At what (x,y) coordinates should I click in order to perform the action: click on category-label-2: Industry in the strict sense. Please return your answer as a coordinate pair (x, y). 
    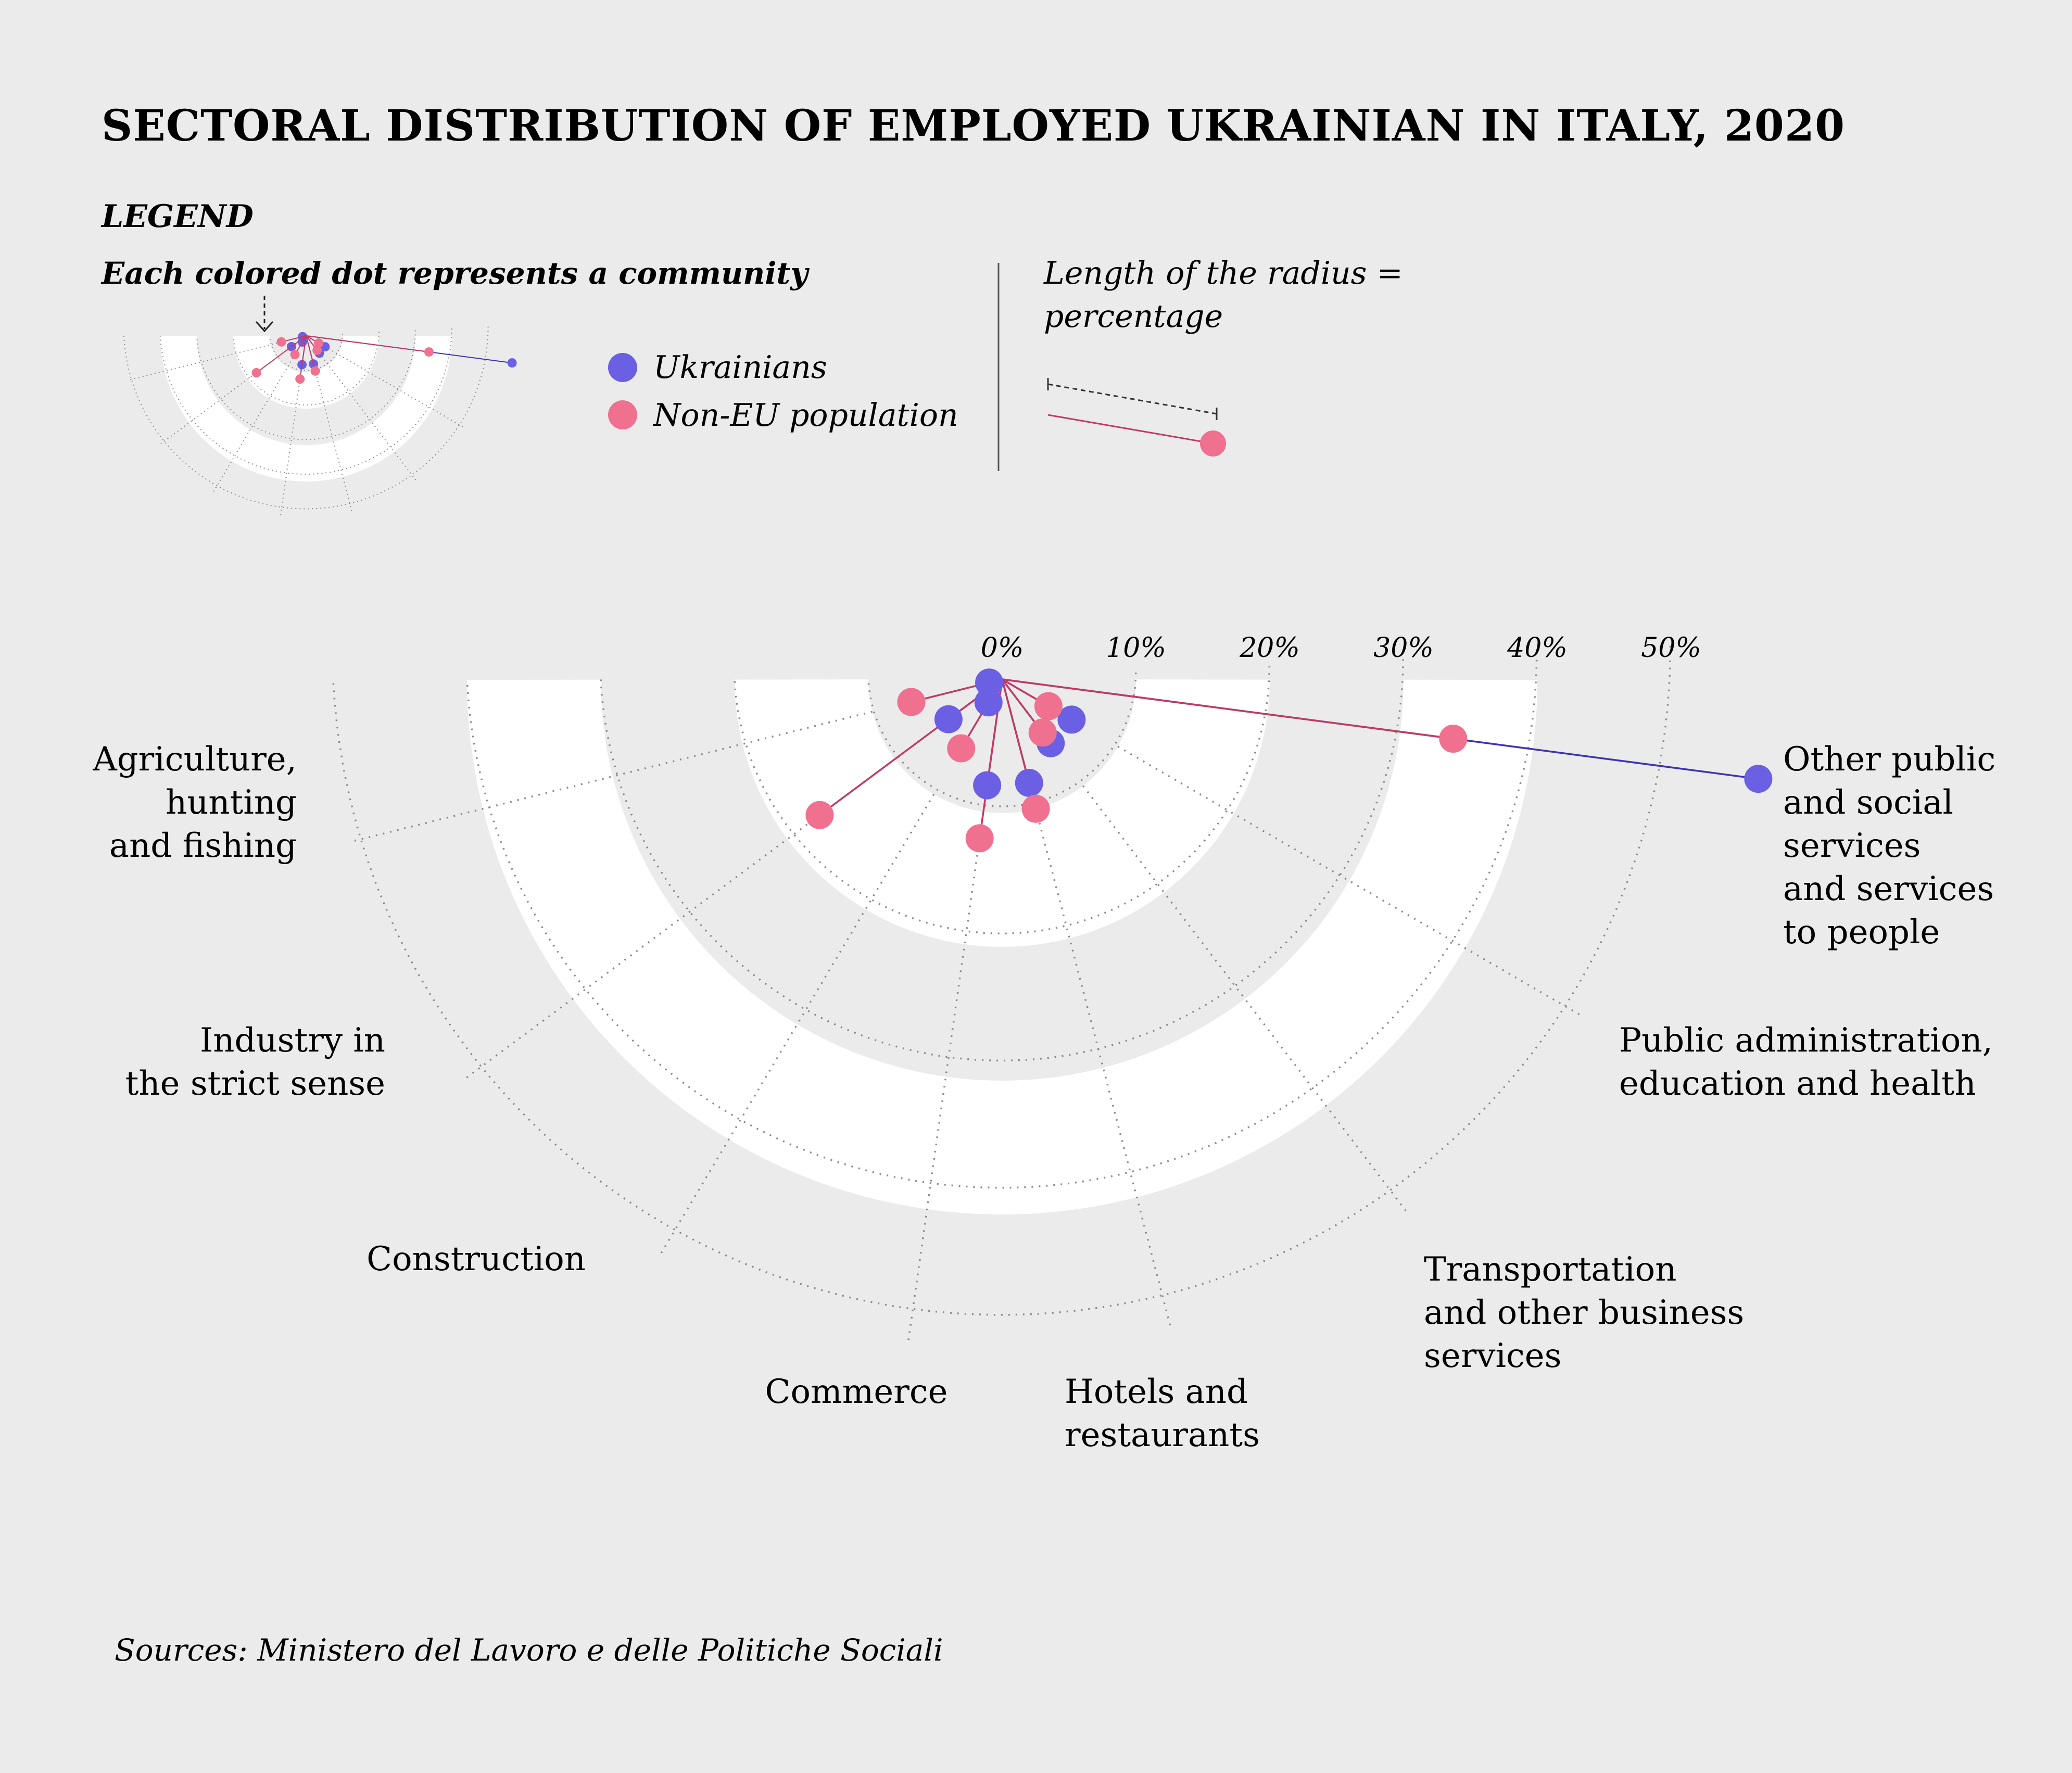
    Looking at the image, I should click on (255, 1062).